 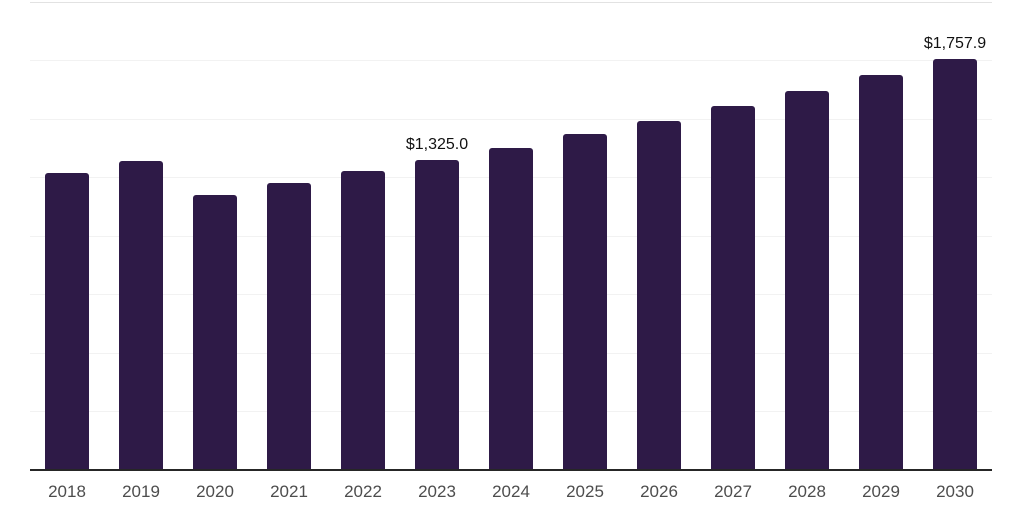 What do you see at coordinates (585, 302) in the screenshot?
I see `bar-2025` at bounding box center [585, 302].